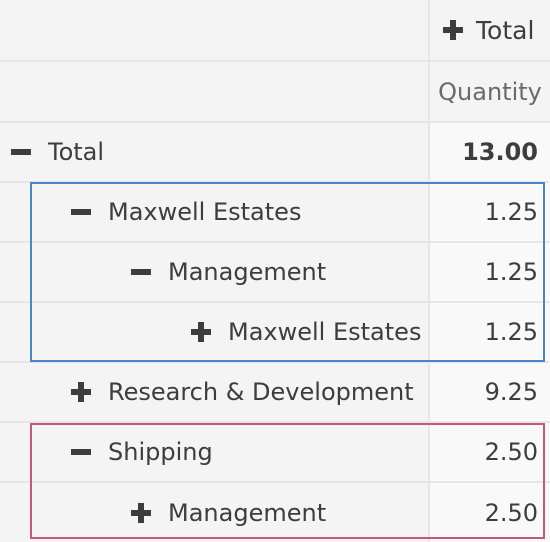 This screenshot has height=542, width=550. I want to click on row-value: 9.25, so click(490, 392).